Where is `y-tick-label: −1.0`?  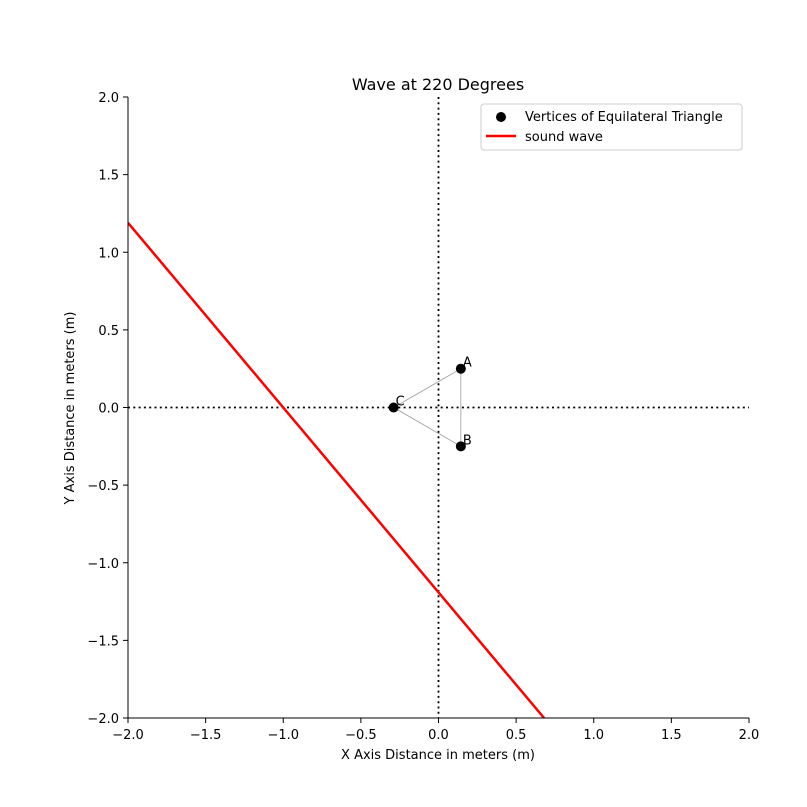 y-tick-label: −1.0 is located at coordinates (103, 564).